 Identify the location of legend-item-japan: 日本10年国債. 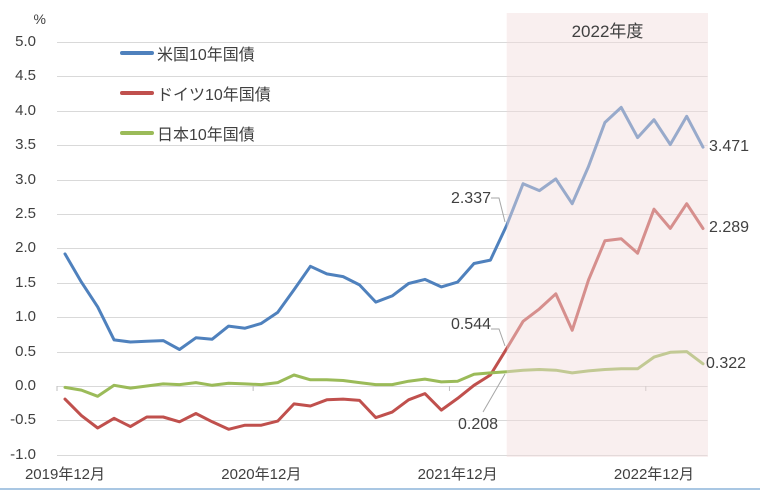
(195, 134).